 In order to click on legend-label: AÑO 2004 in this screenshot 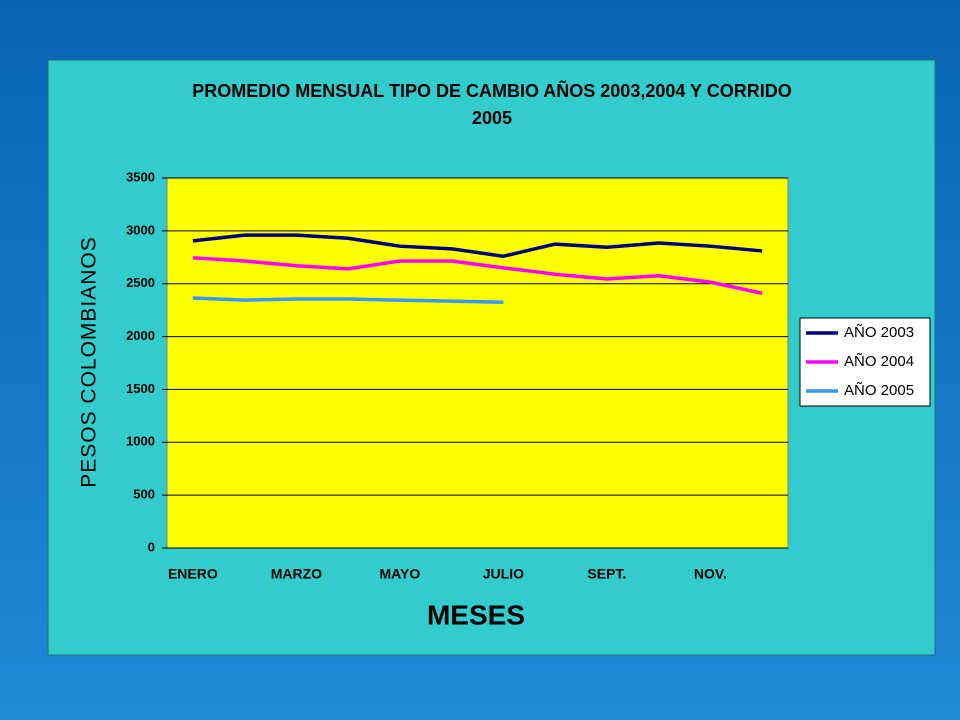, I will do `click(879, 361)`.